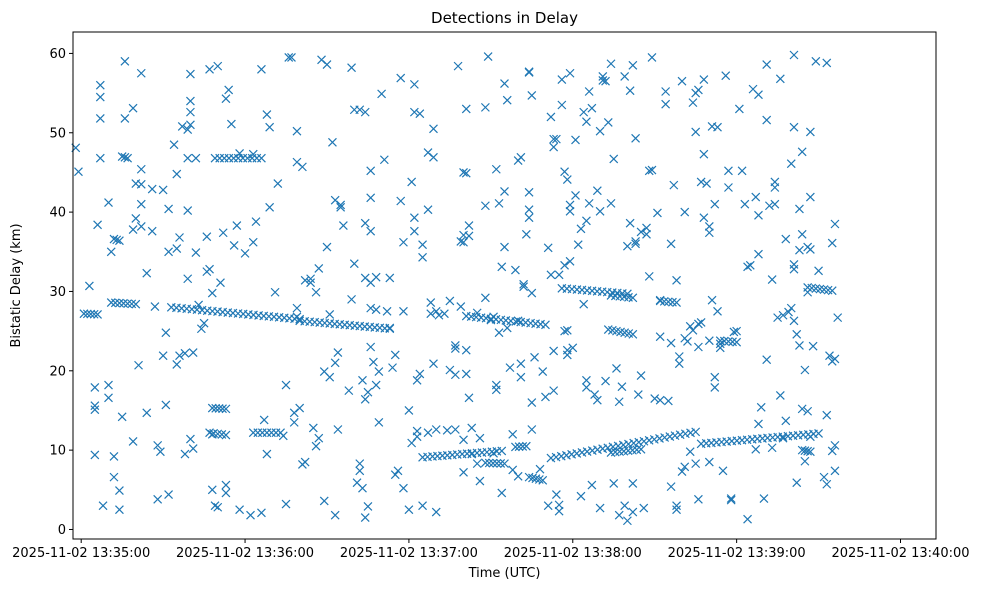  Describe the element at coordinates (57, 451) in the screenshot. I see `y-tick-label: 10` at that location.